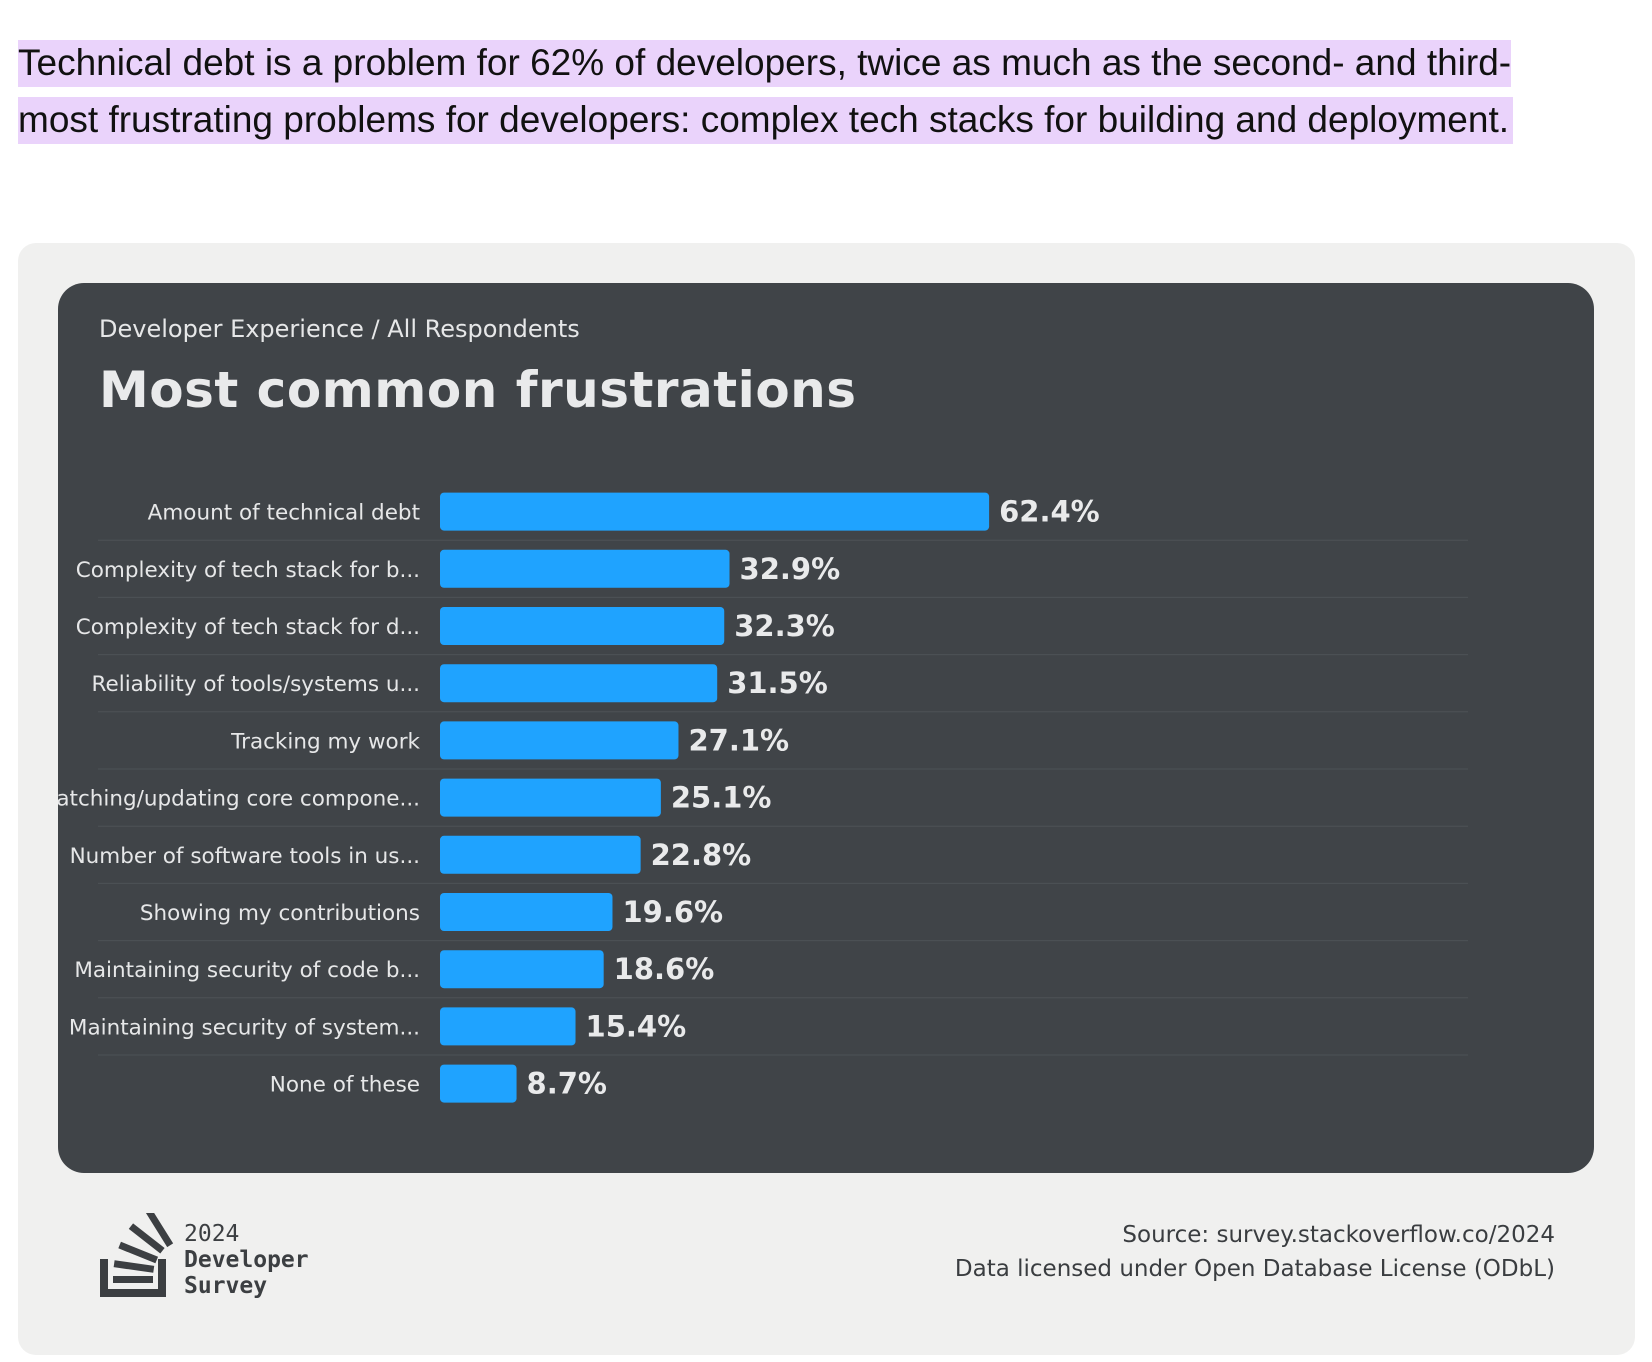 The width and height of the screenshot is (1652, 1362). What do you see at coordinates (784, 626) in the screenshot?
I see `value-label: 32.3%` at bounding box center [784, 626].